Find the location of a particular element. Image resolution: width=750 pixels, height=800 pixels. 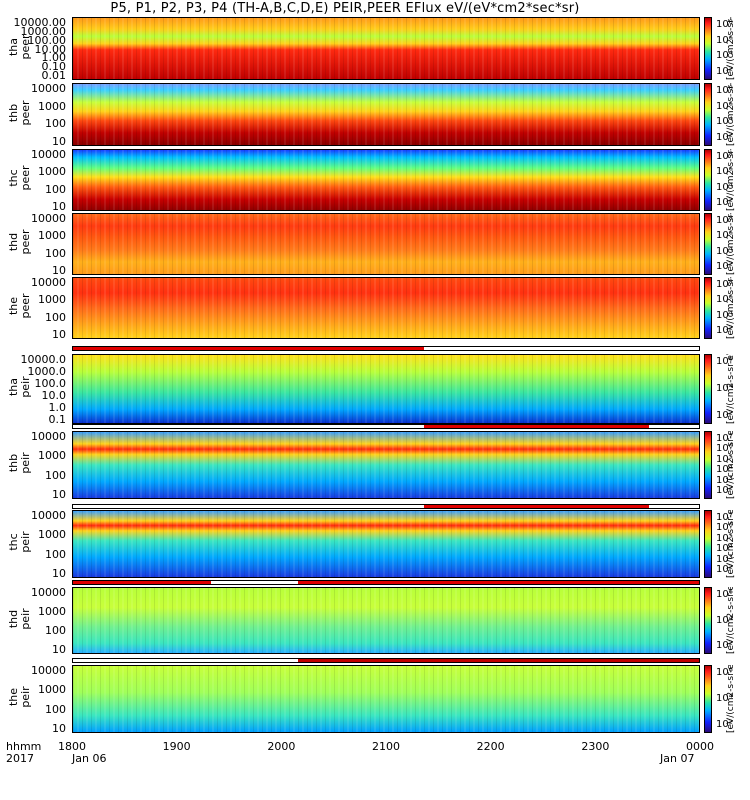

x-tick-label: 1900 is located at coordinates (176, 746).